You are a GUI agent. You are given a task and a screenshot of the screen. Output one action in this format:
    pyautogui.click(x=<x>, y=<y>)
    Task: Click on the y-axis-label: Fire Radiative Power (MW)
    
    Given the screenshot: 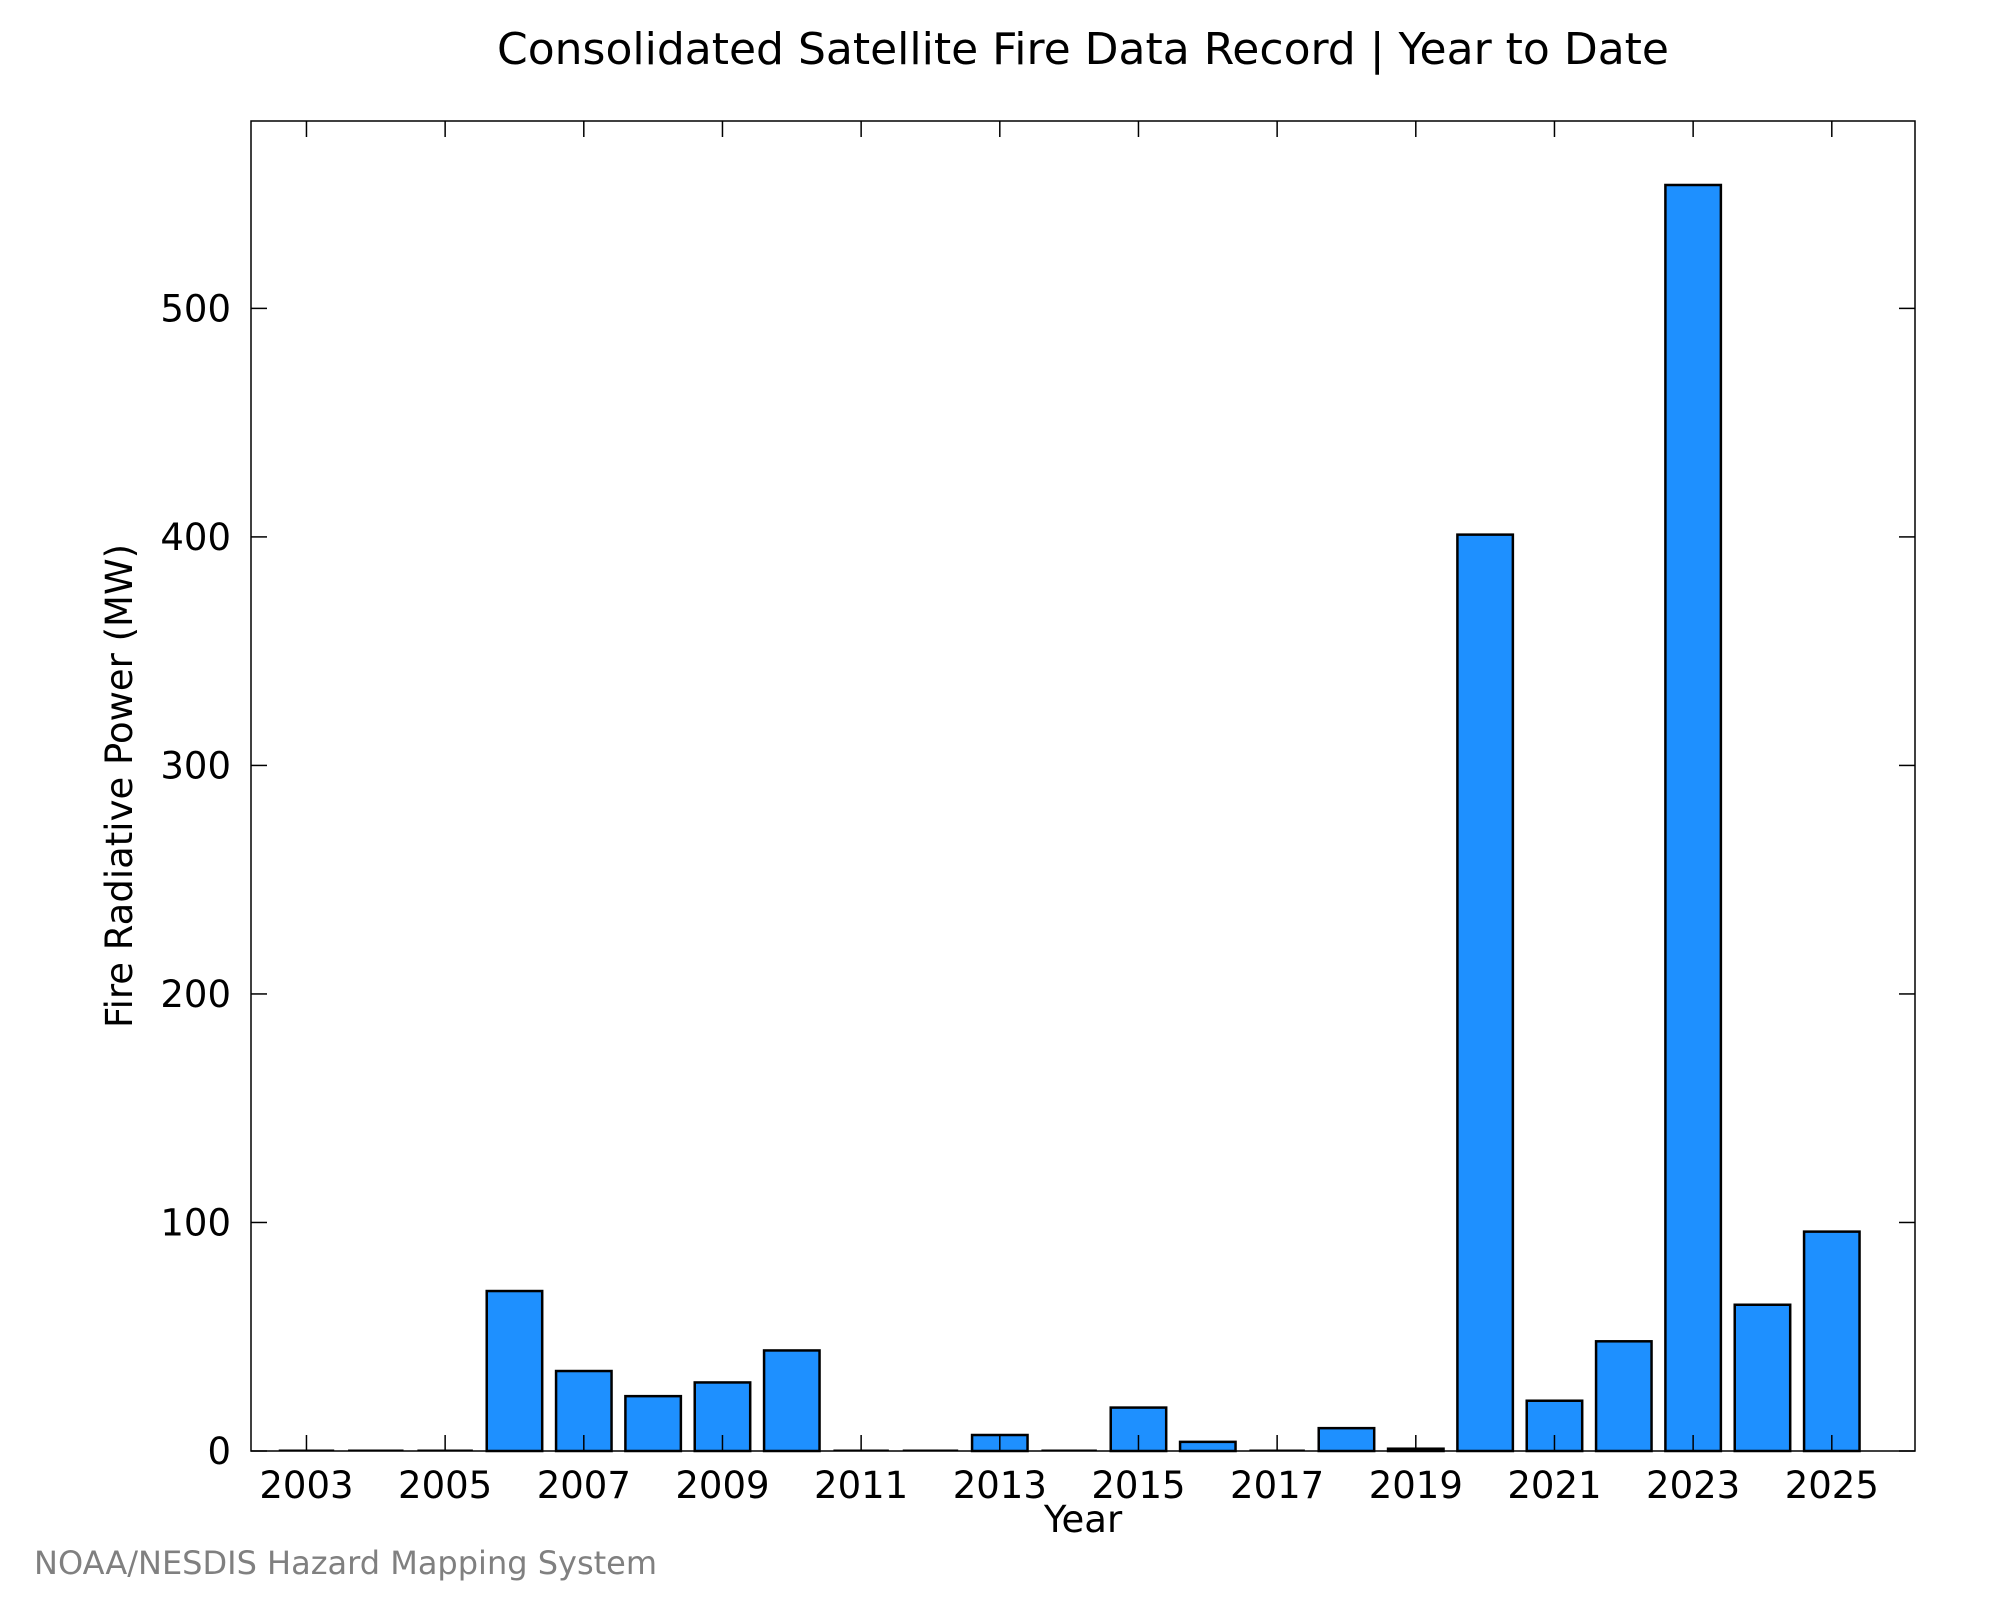 What is the action you would take?
    pyautogui.click(x=119, y=786)
    